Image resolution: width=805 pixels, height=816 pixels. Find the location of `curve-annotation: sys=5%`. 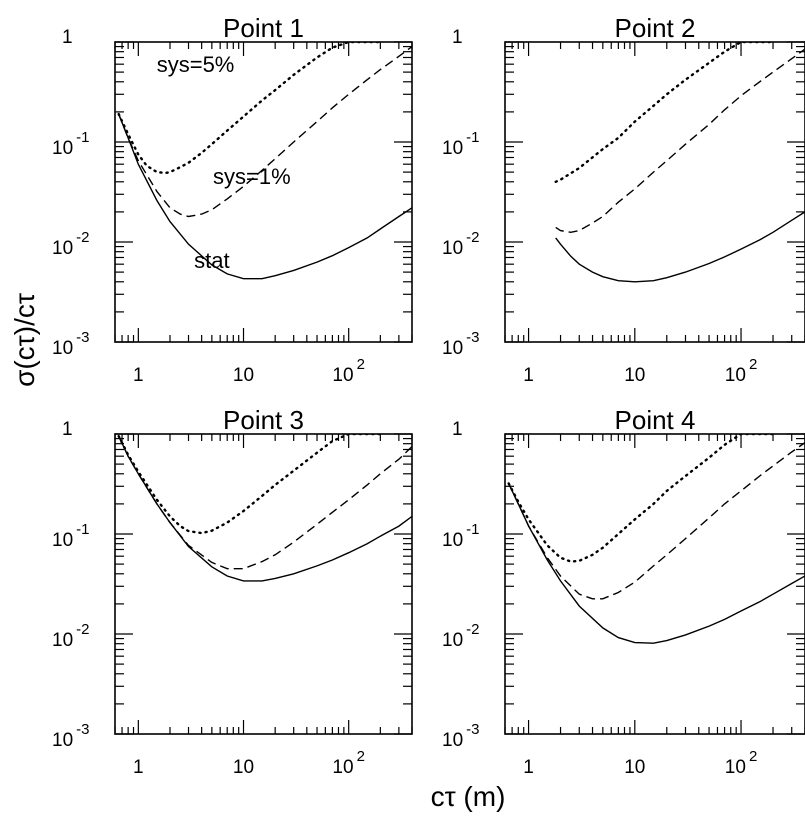

curve-annotation: sys=5% is located at coordinates (196, 64).